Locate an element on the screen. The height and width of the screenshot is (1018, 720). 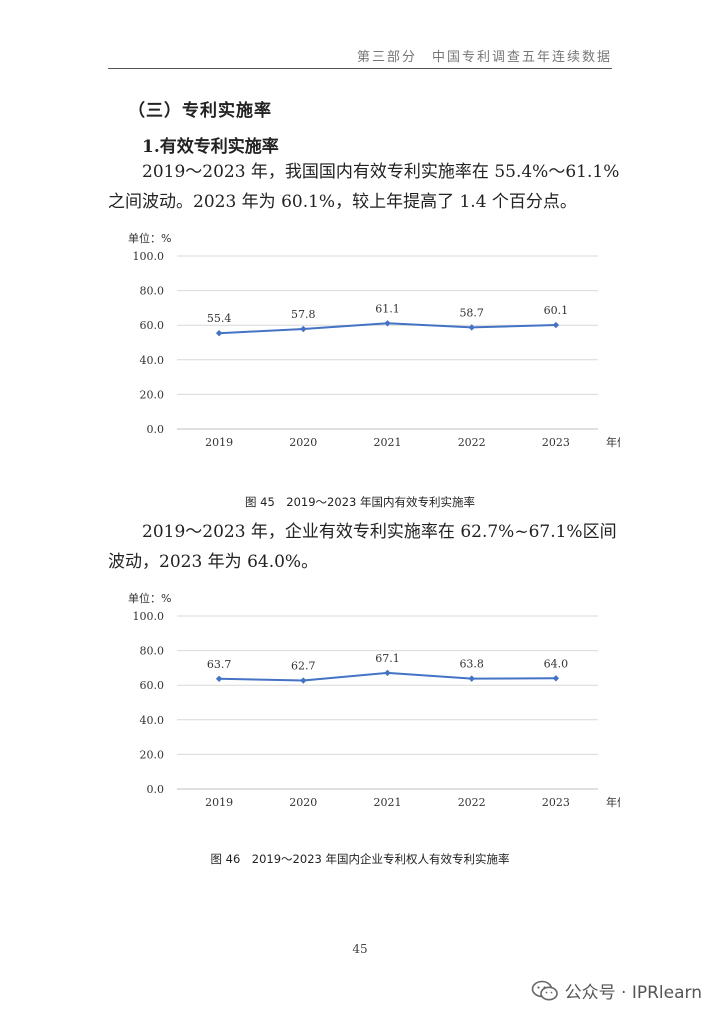
running-header: 第三部分 中国专利调查五年连续数据 is located at coordinates (484, 57).